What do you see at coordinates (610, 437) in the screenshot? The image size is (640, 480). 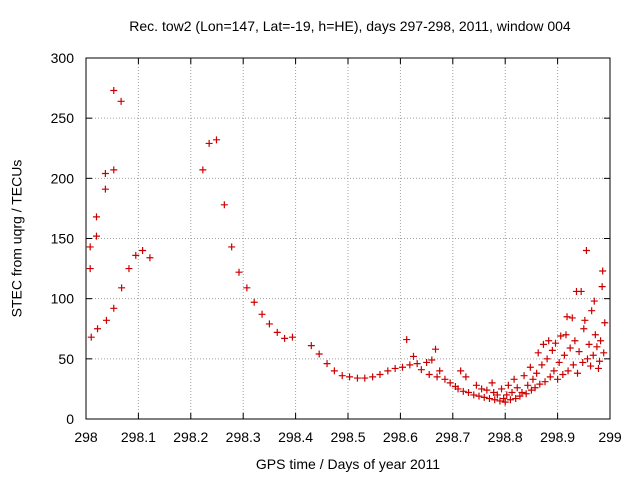 I see `x-tick-label: 299` at bounding box center [610, 437].